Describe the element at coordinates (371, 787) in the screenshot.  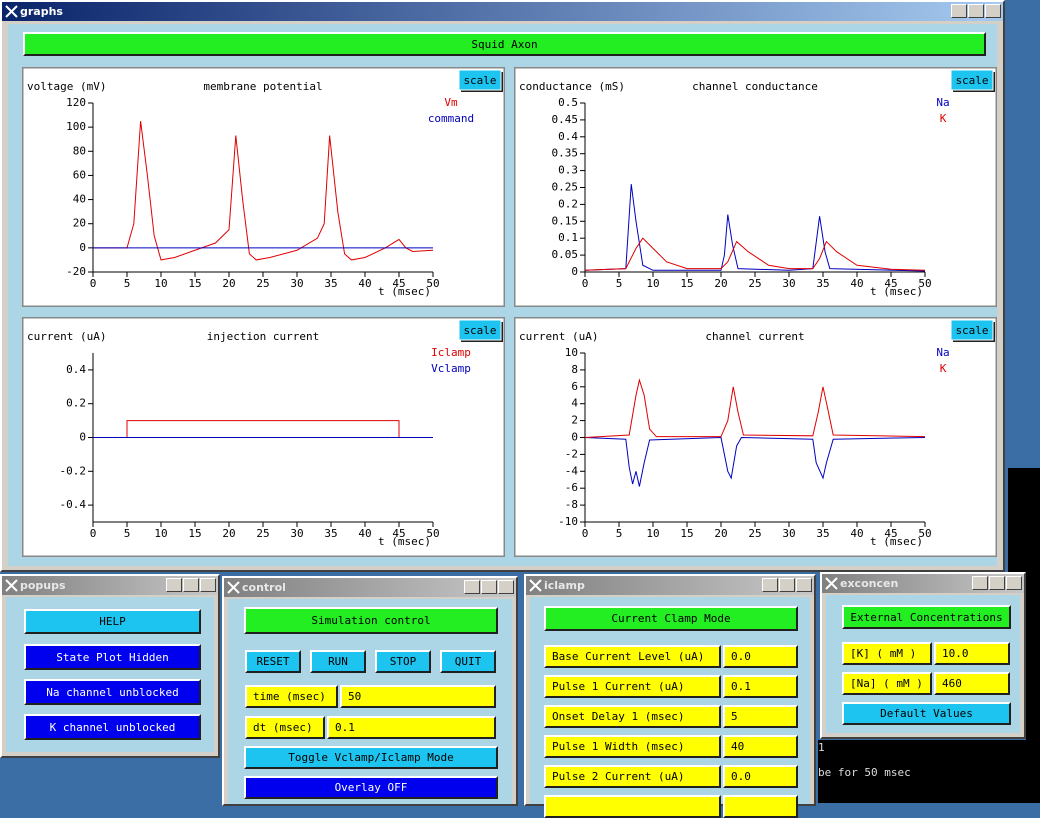
I see `button: Overlay OFF` at that location.